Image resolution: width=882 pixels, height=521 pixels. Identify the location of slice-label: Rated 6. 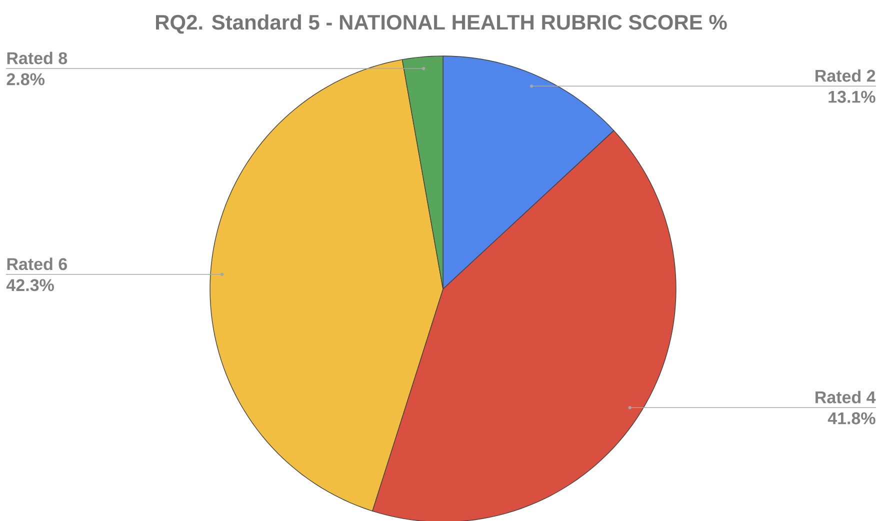
(37, 264).